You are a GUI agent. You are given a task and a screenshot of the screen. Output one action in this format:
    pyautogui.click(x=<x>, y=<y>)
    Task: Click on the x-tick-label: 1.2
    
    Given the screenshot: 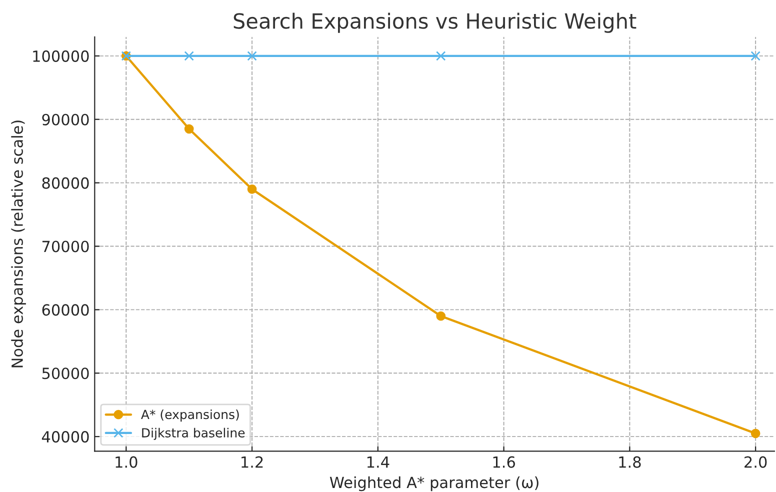 What is the action you would take?
    pyautogui.click(x=252, y=462)
    